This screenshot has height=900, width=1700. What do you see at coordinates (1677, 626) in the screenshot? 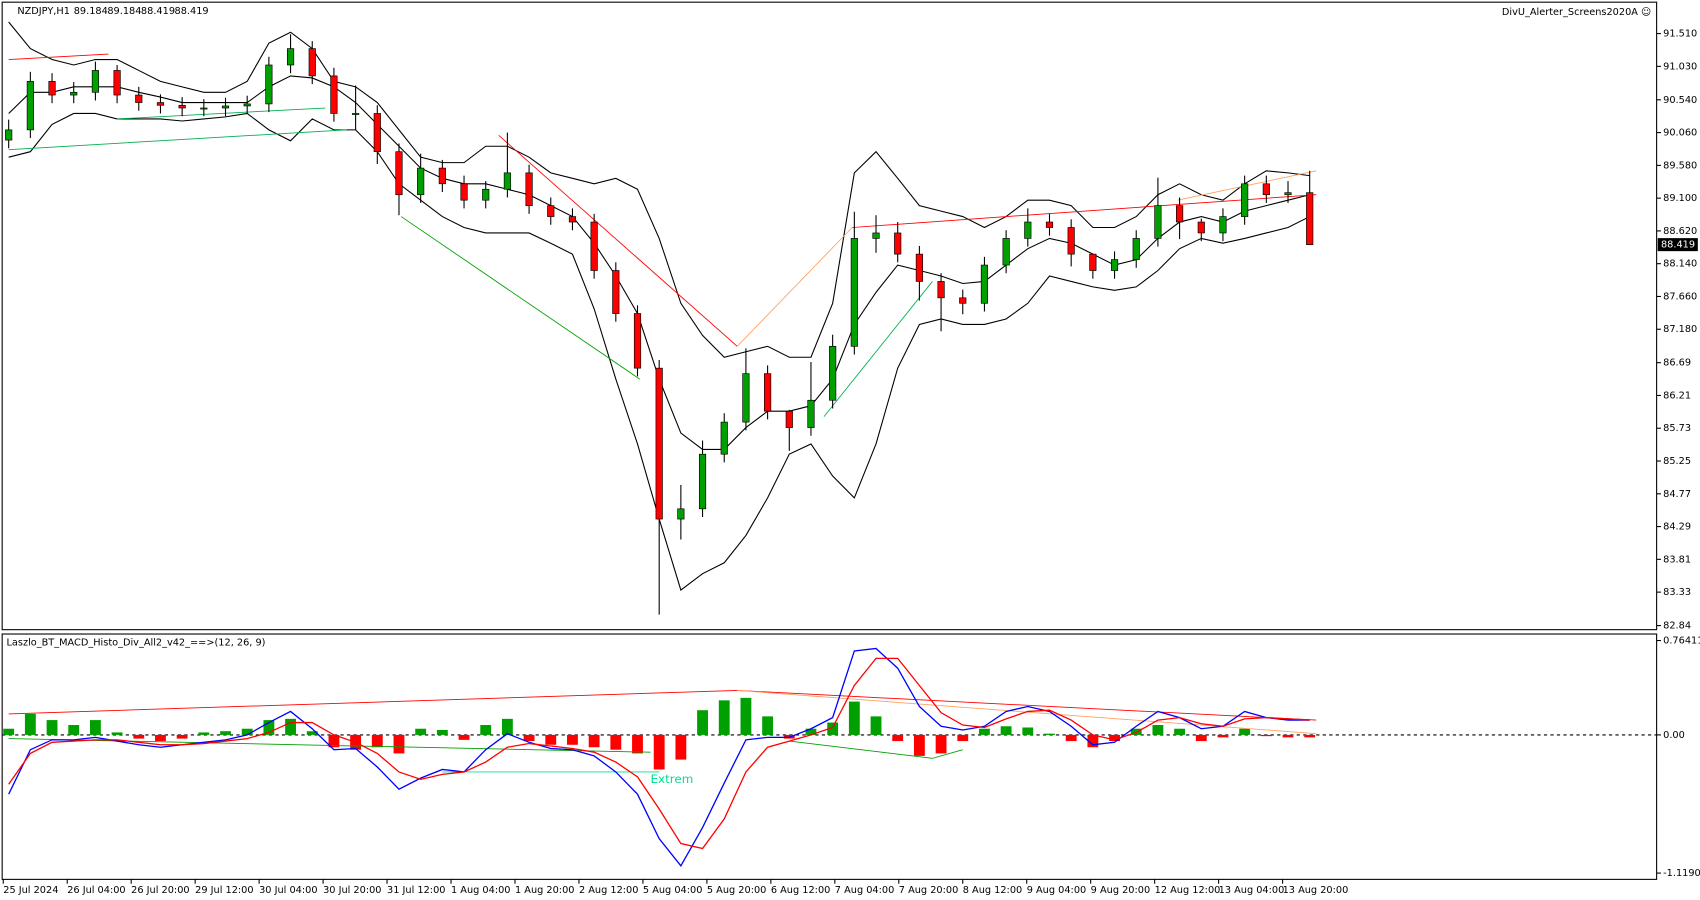
I see `y-tick-label: 82.84` at bounding box center [1677, 626].